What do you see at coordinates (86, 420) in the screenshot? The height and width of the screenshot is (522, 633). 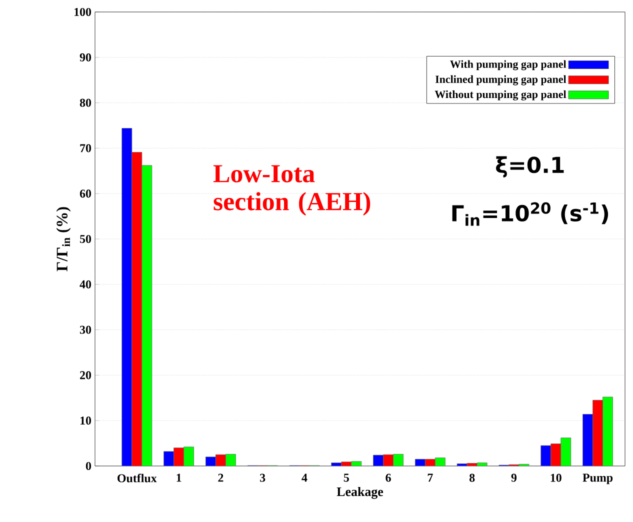 I see `y-tick-label: 10` at bounding box center [86, 420].